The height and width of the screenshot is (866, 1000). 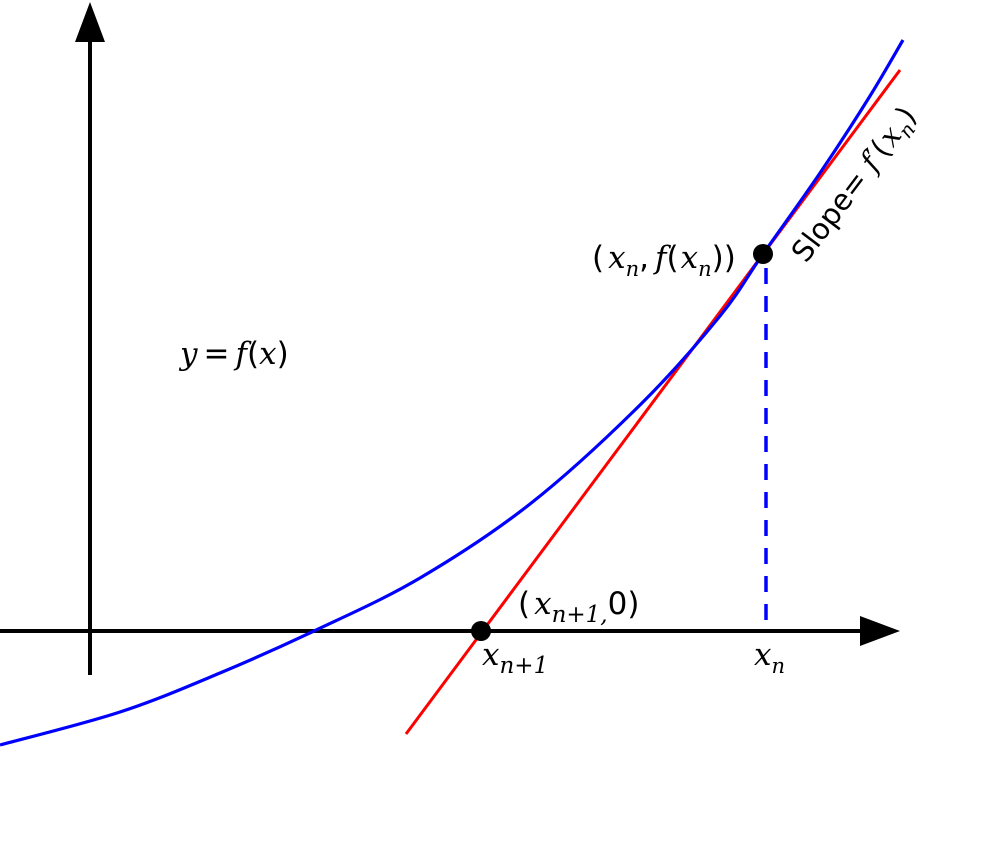 I want to click on point-xn-fxn, so click(x=763, y=254).